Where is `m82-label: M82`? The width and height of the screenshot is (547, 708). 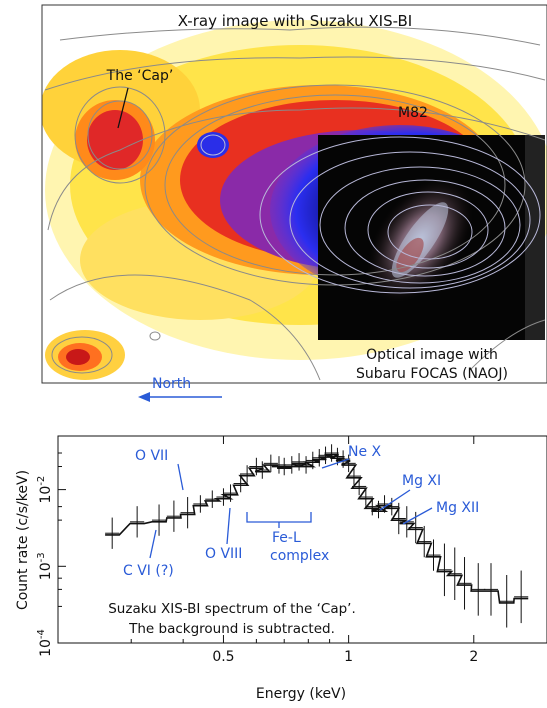
m82-label: M82 is located at coordinates (413, 113).